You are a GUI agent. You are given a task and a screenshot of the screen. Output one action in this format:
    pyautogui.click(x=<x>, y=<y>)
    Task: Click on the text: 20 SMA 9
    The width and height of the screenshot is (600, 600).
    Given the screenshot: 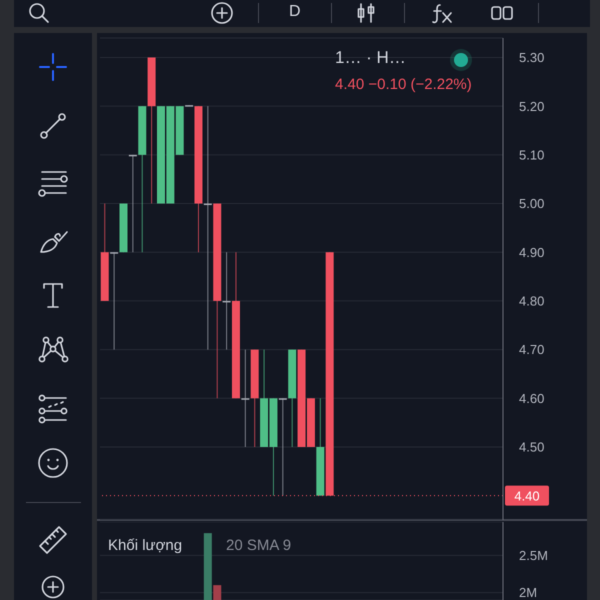 What is the action you would take?
    pyautogui.click(x=259, y=545)
    